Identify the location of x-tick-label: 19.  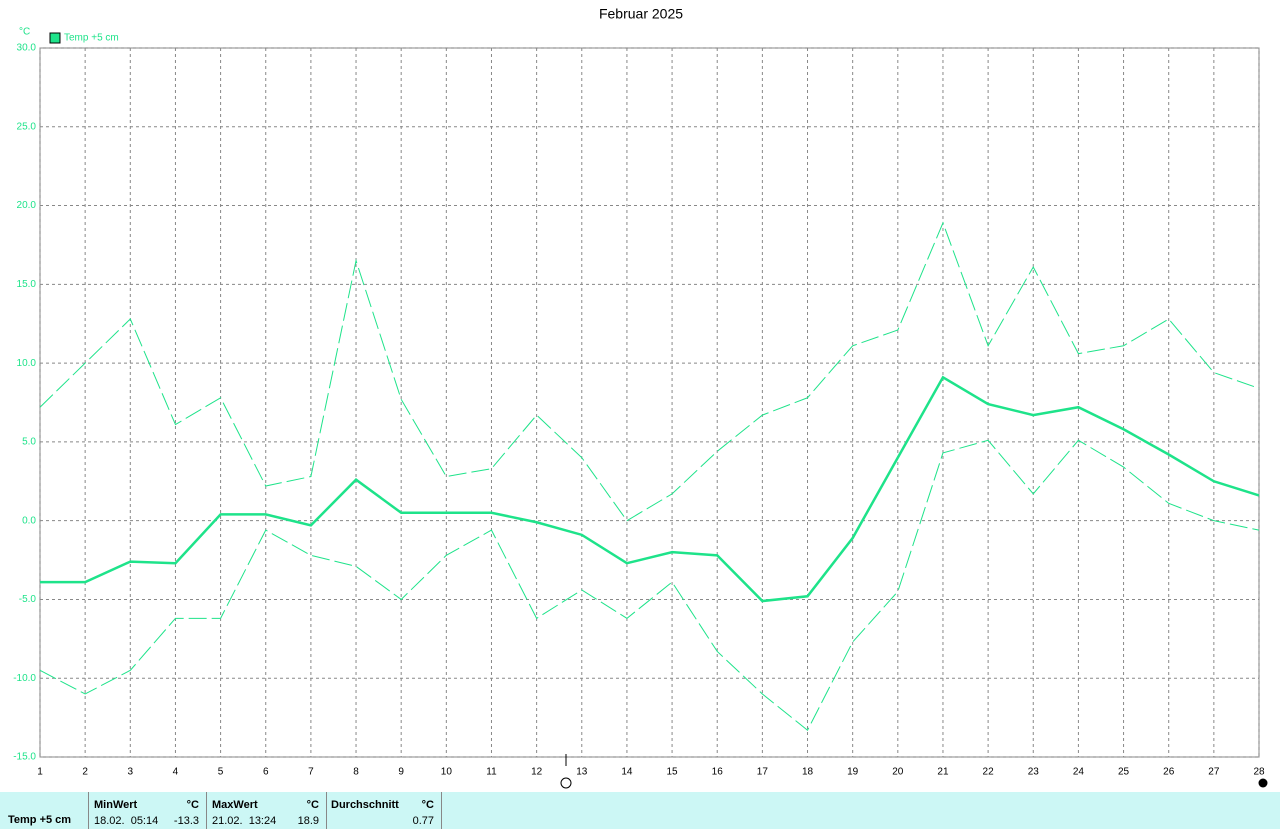
(853, 772).